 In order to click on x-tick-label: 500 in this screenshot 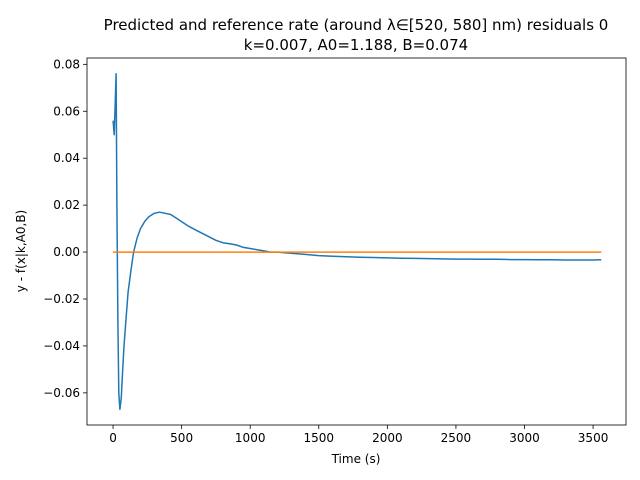, I will do `click(181, 438)`.